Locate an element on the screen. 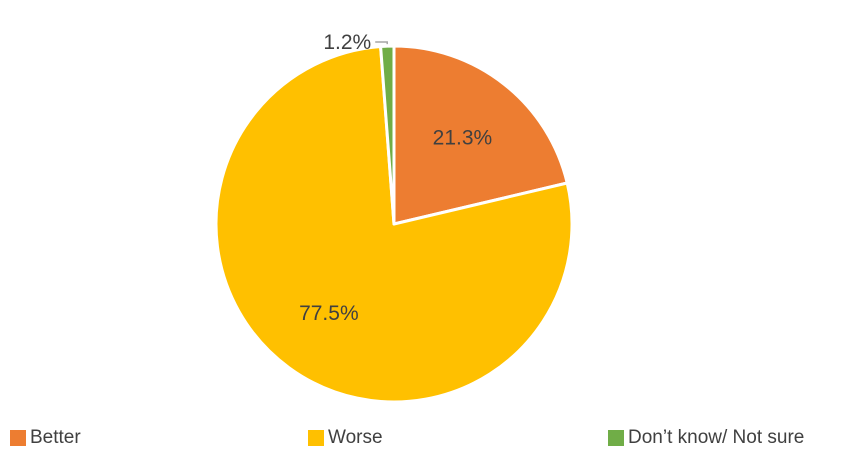 The image size is (853, 452). data-label-worse: 77.5% is located at coordinates (329, 313).